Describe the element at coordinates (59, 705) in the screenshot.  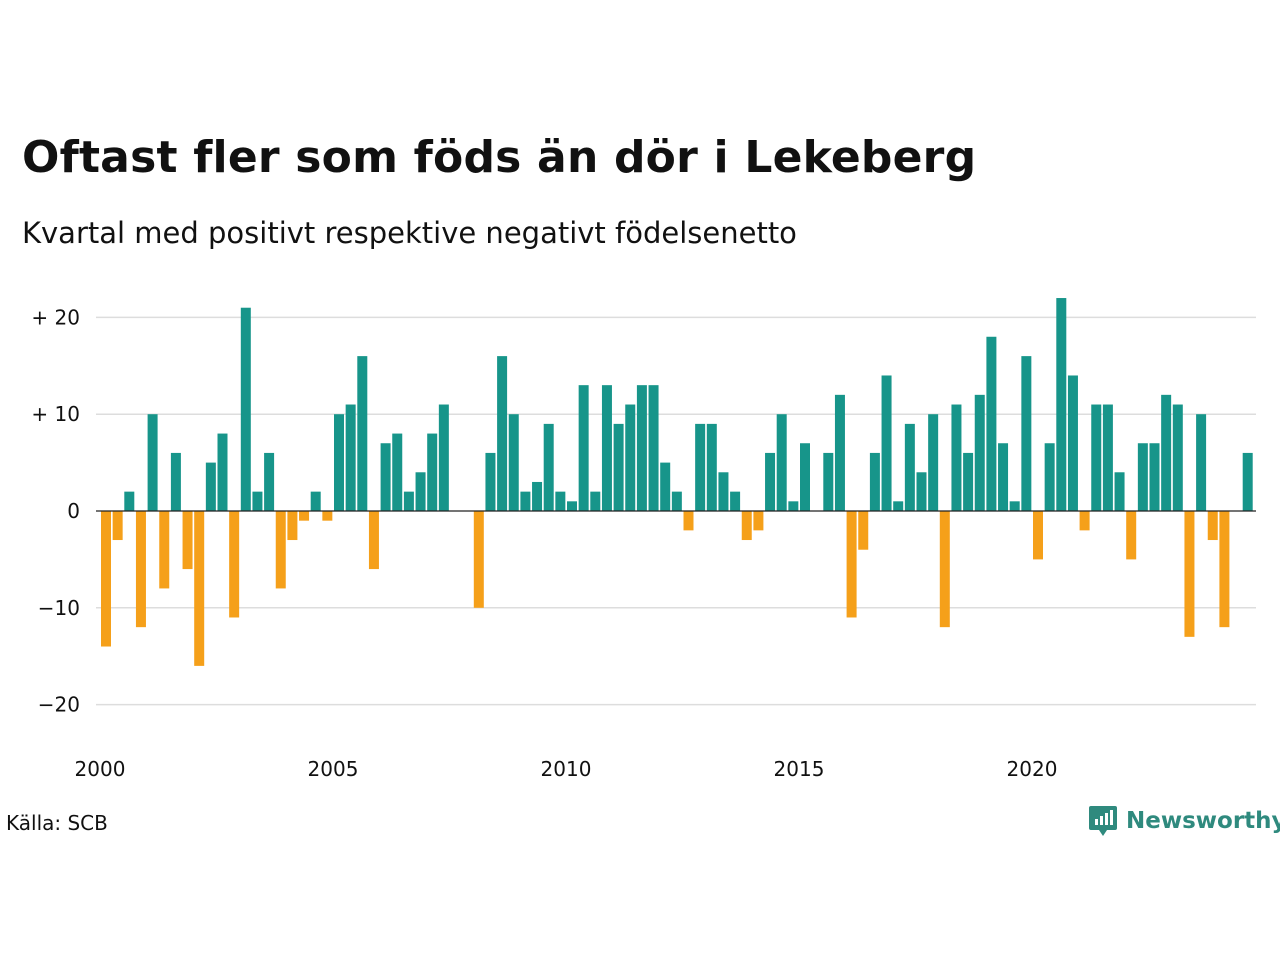
I see `y-tick-label: −20` at that location.